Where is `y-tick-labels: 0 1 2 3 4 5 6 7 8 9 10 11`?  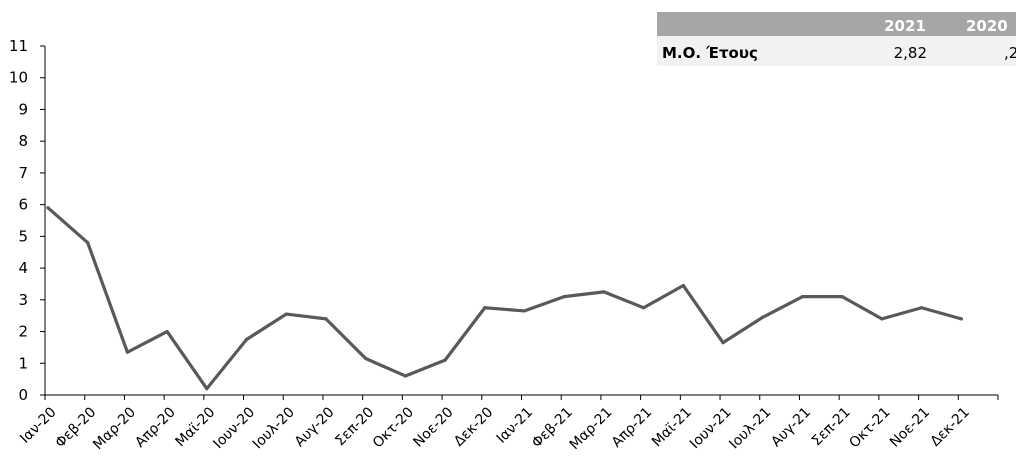
y-tick-labels: 0 1 2 3 4 5 6 7 8 9 10 11 is located at coordinates (27, 220).